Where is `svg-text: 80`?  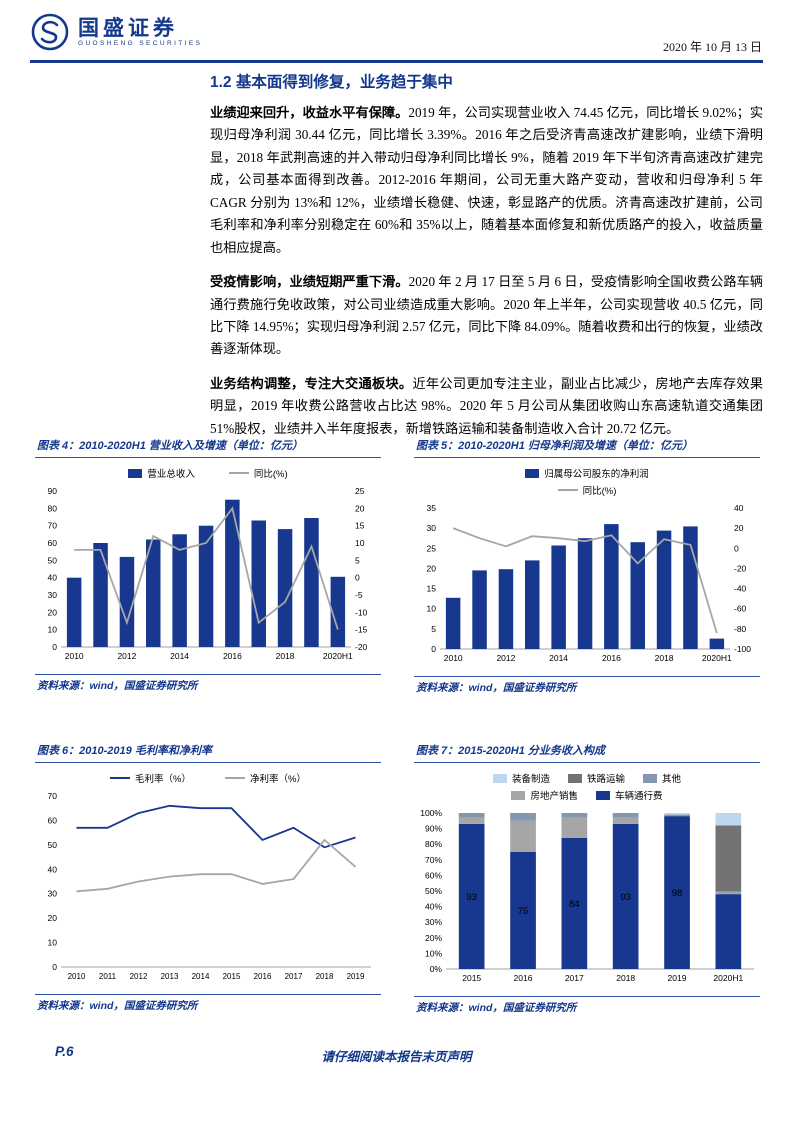 svg-text: 80 is located at coordinates (53, 508).